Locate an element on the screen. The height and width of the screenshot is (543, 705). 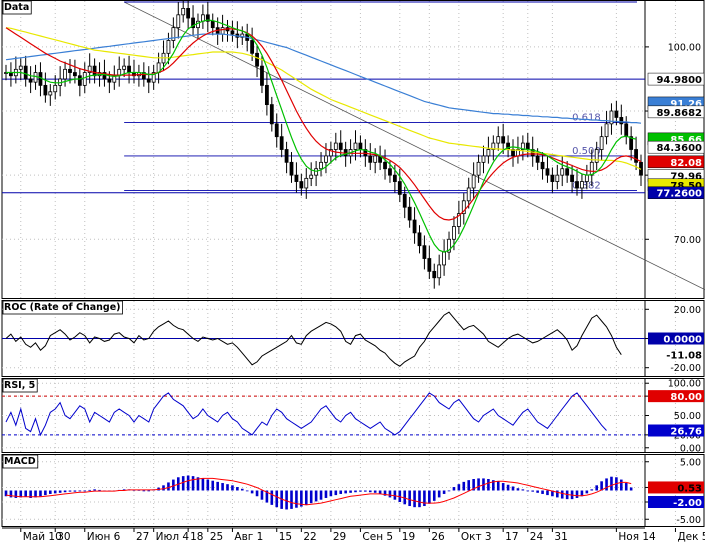
fib-label: 1.000 is located at coordinates (586, 1).